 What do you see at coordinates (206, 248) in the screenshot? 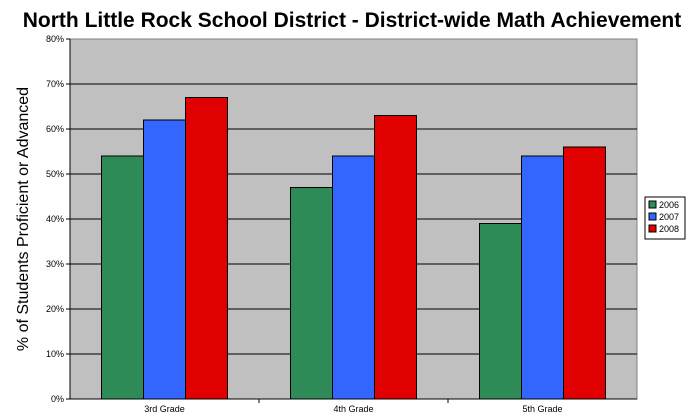
I see `bar-2008-3rd-grade` at bounding box center [206, 248].